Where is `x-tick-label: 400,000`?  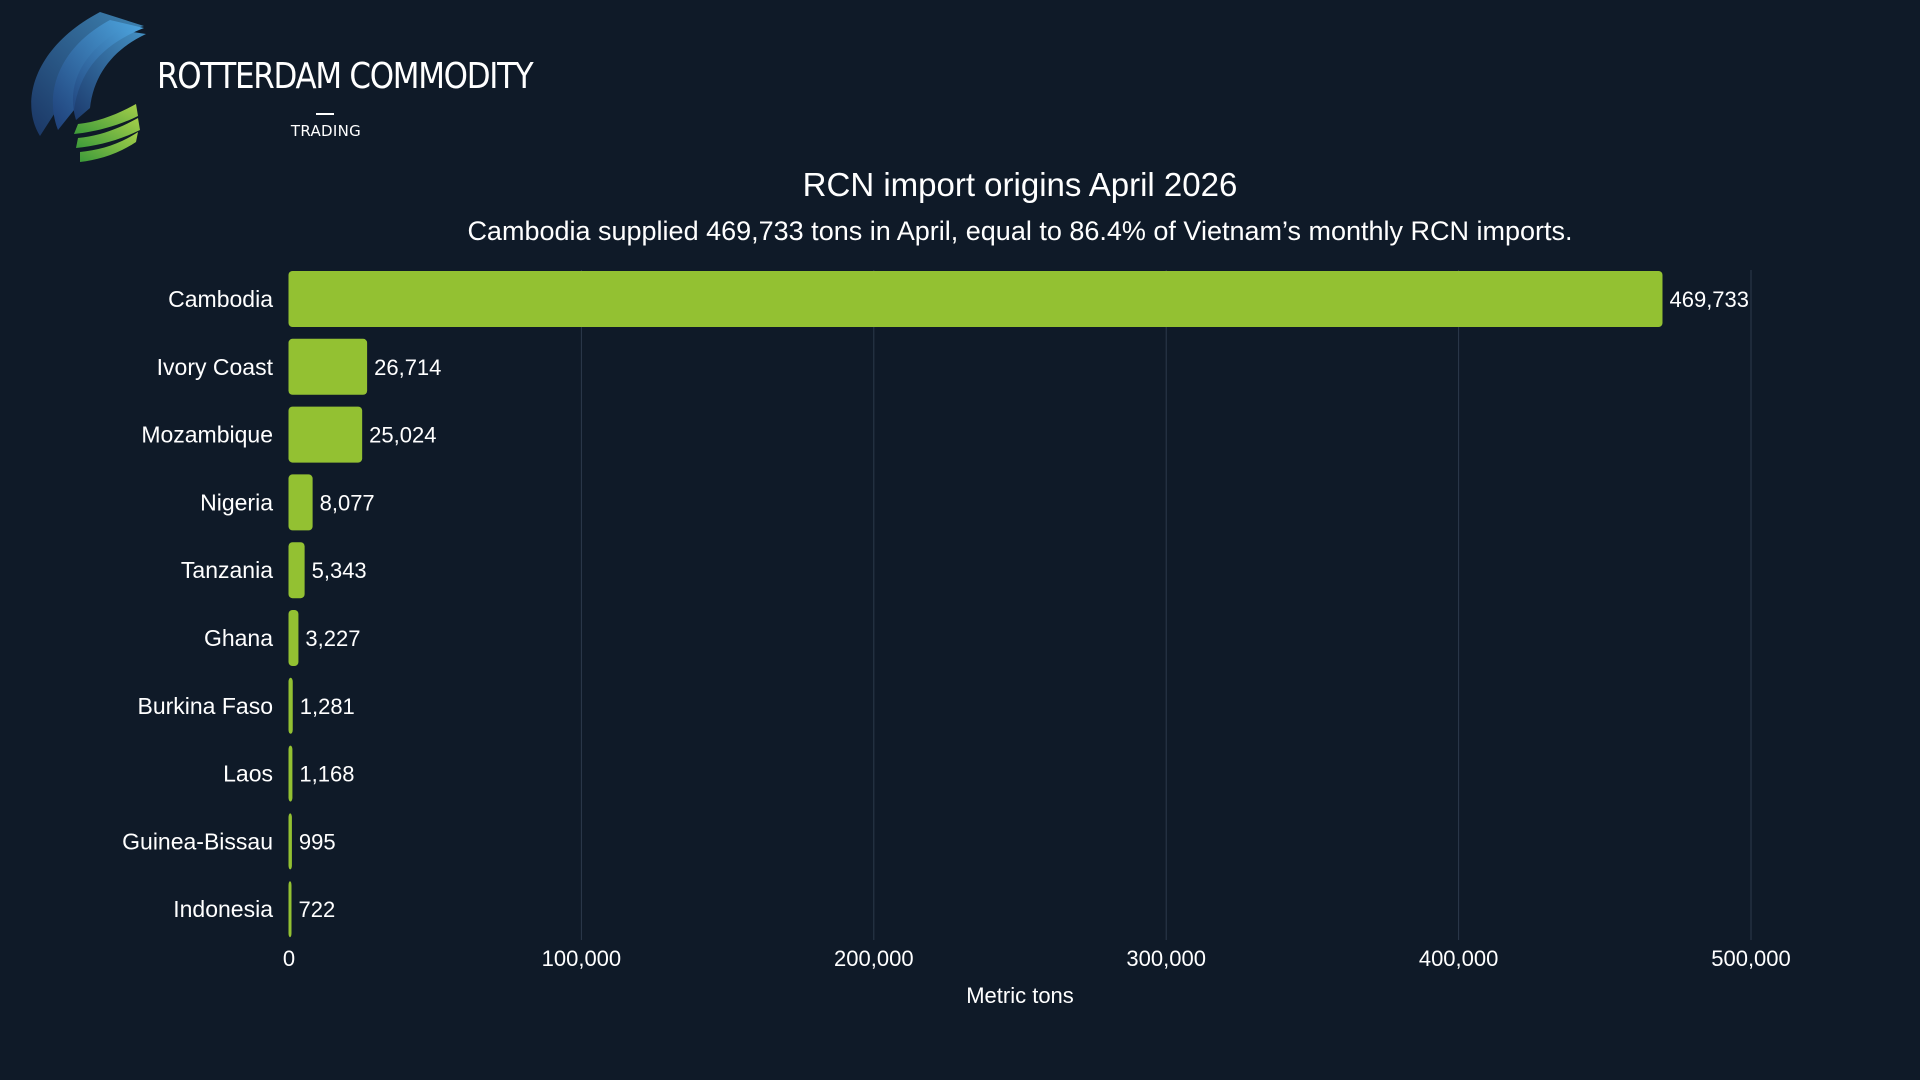 x-tick-label: 400,000 is located at coordinates (1459, 958).